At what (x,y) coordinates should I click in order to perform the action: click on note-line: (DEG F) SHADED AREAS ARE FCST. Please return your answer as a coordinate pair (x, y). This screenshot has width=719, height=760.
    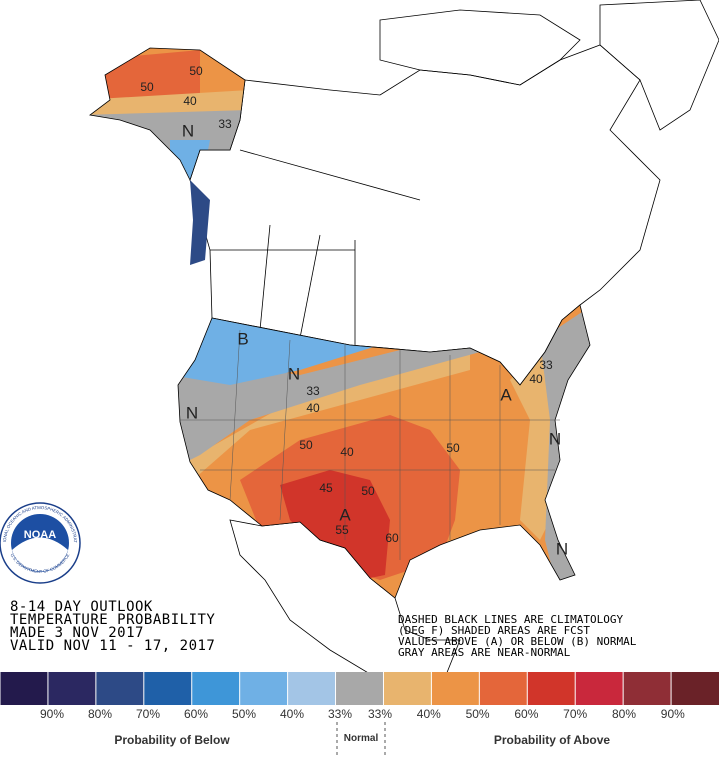
    Looking at the image, I should click on (494, 630).